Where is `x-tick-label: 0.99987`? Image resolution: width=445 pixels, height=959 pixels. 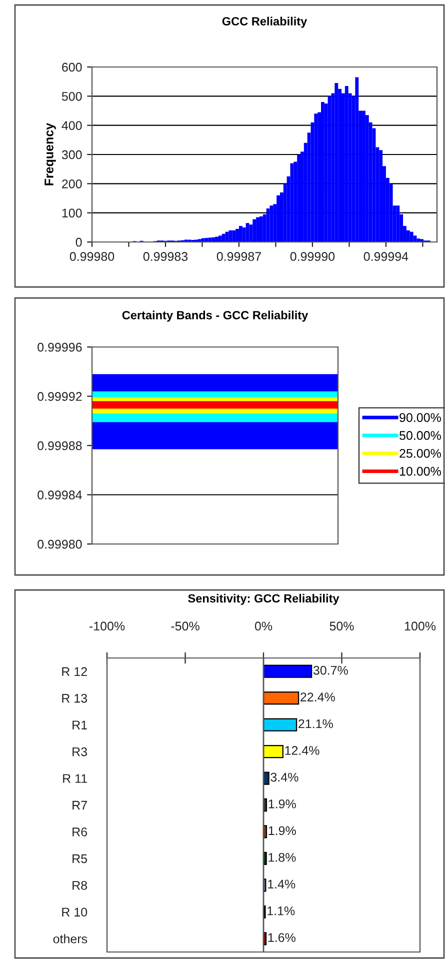
x-tick-label: 0.99987 is located at coordinates (238, 256).